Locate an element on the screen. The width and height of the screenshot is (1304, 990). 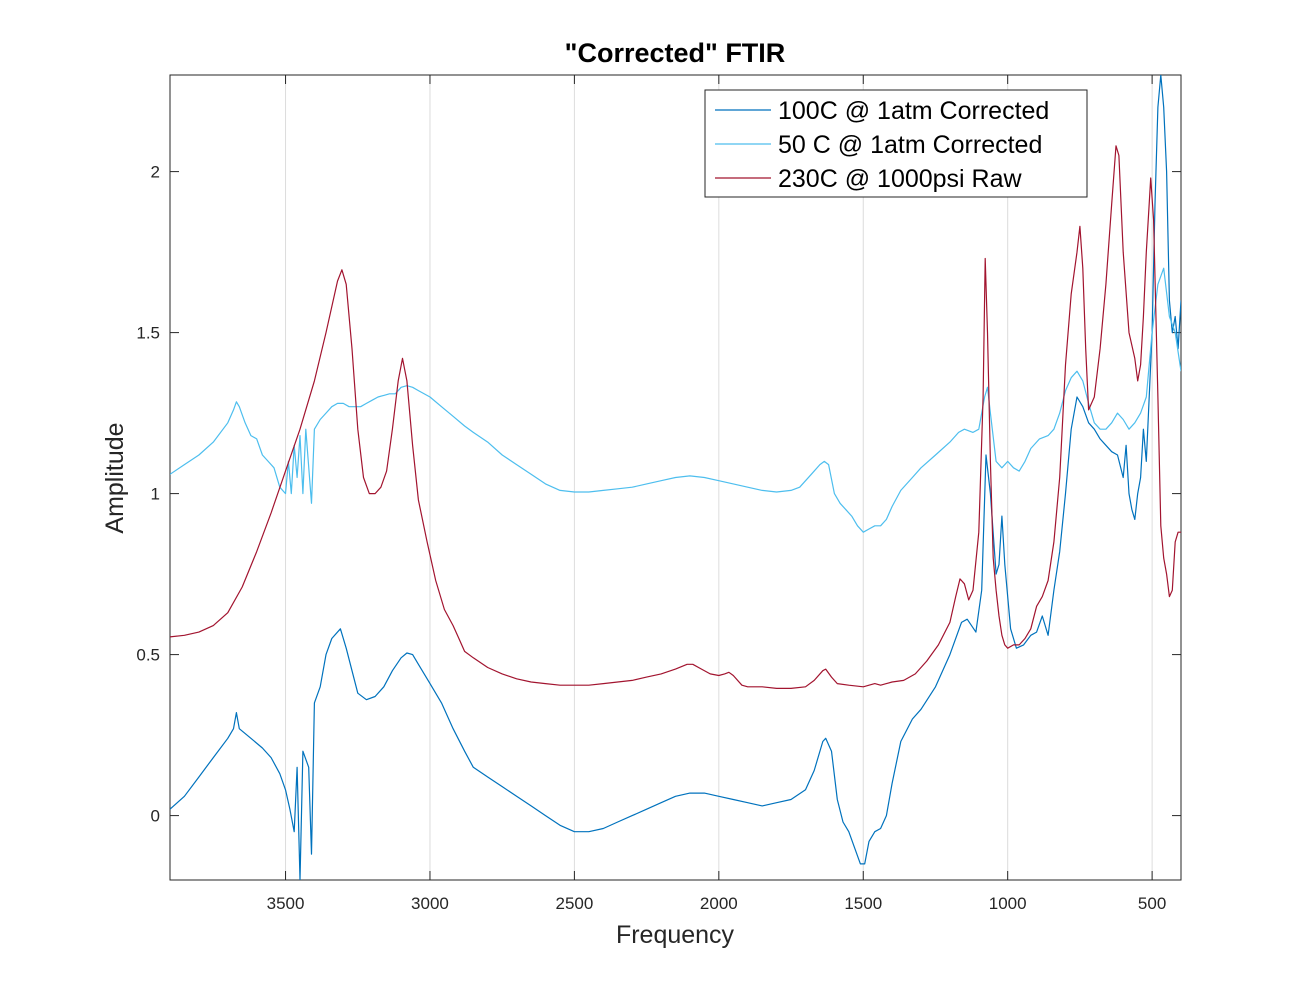
legend-box is located at coordinates (896, 143).